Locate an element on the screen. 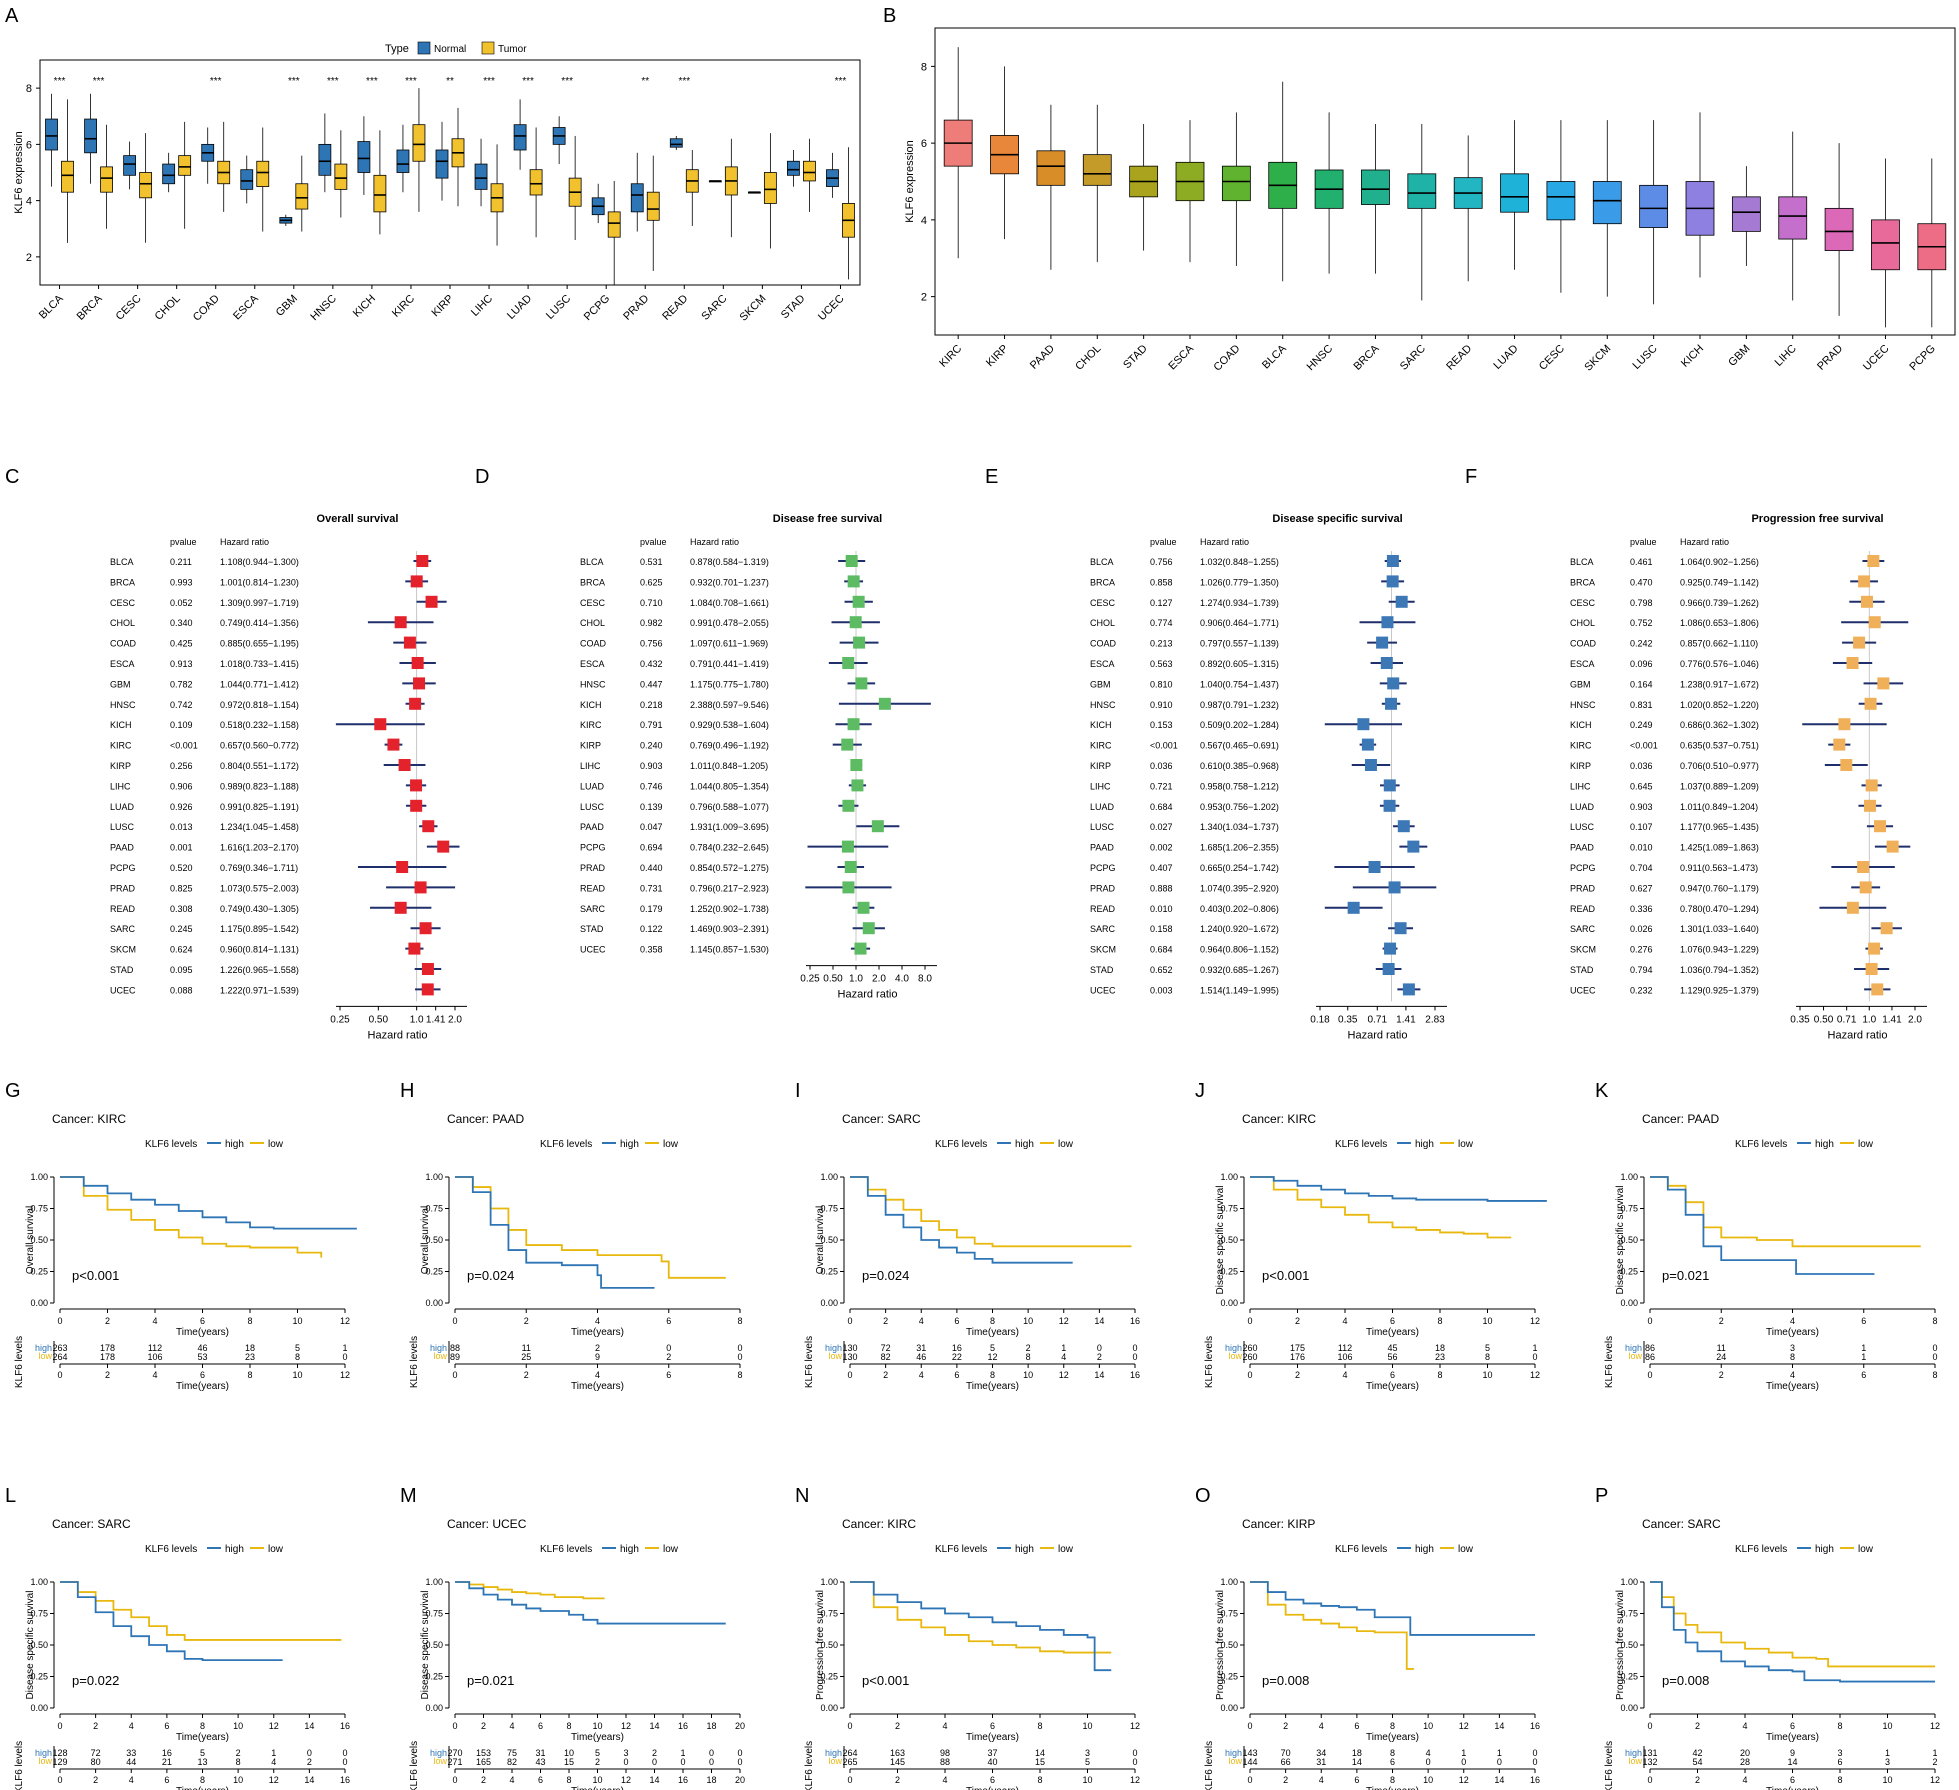 The image size is (1959, 1790). y-axis-label: Overall survival is located at coordinates (425, 1240).